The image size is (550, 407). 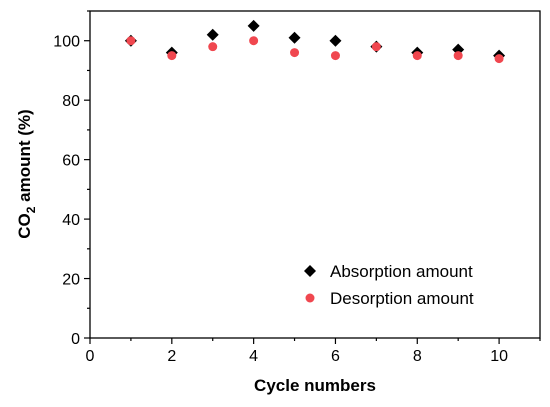 I want to click on legend-marker-absorption, so click(x=310, y=271).